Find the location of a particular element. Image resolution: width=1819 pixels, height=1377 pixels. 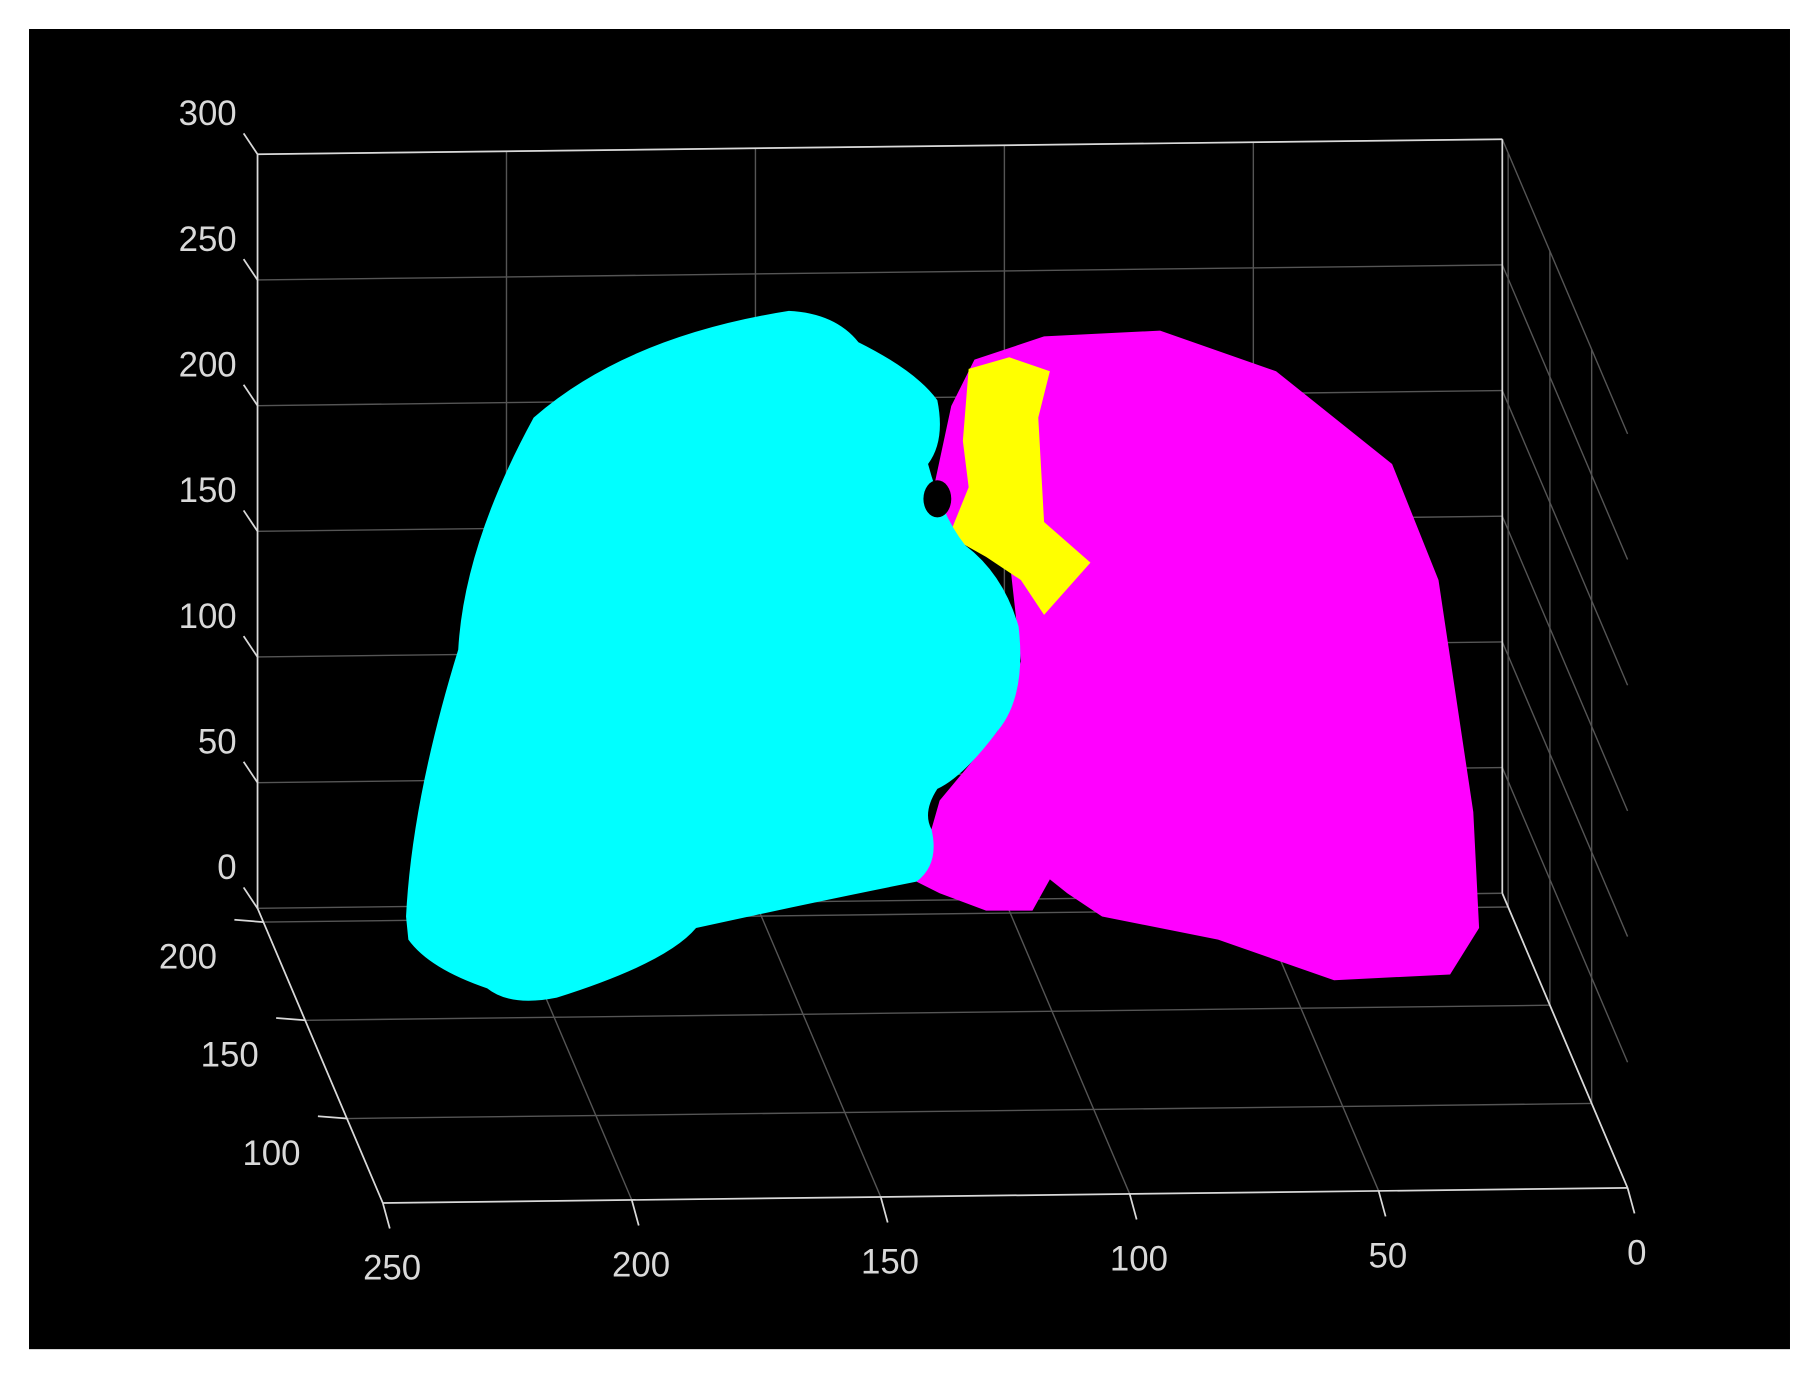

x-tick-label: 50 is located at coordinates (1388, 1255).